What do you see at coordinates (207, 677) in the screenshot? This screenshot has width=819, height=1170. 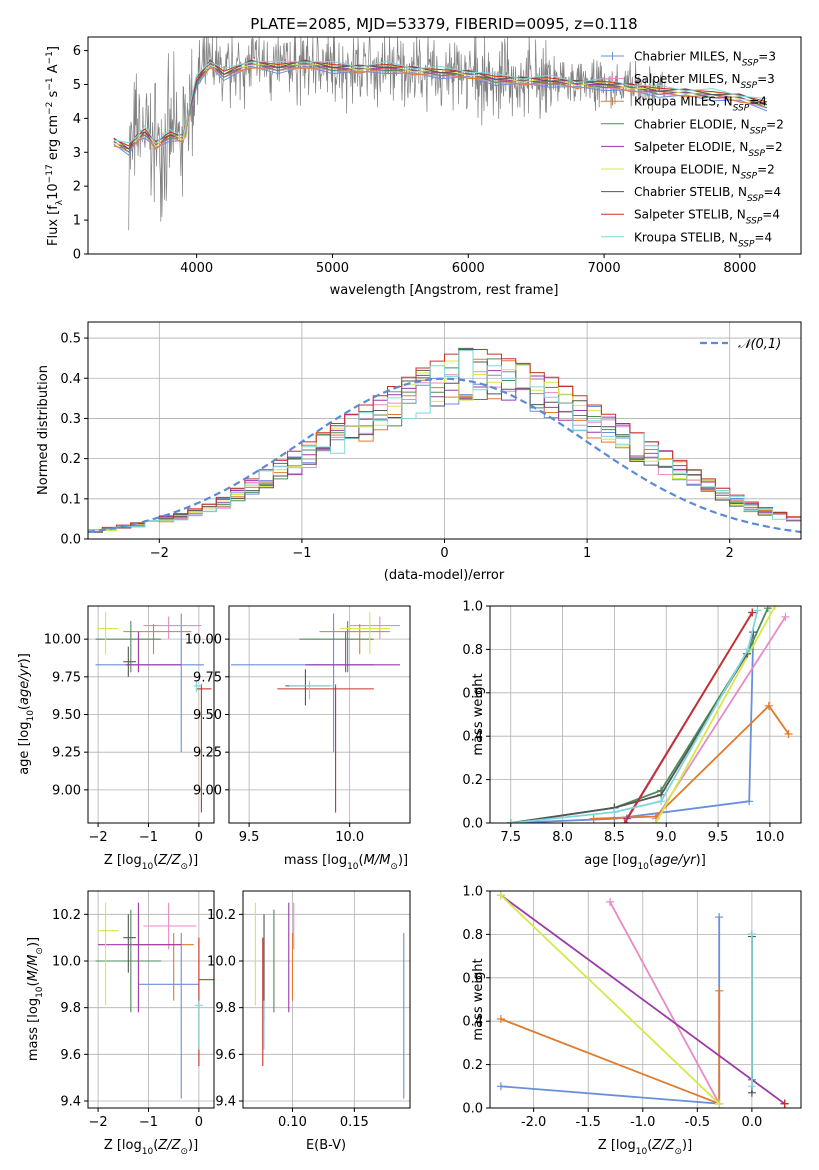 I see `y-tick-label: 9.75` at bounding box center [207, 677].